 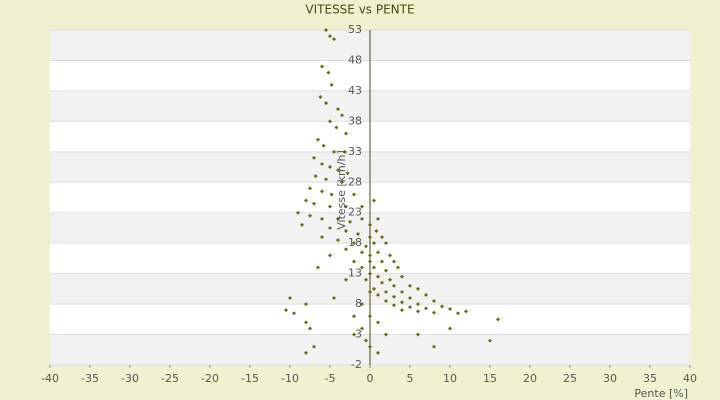 I want to click on x-tick-label: 30, so click(x=610, y=378).